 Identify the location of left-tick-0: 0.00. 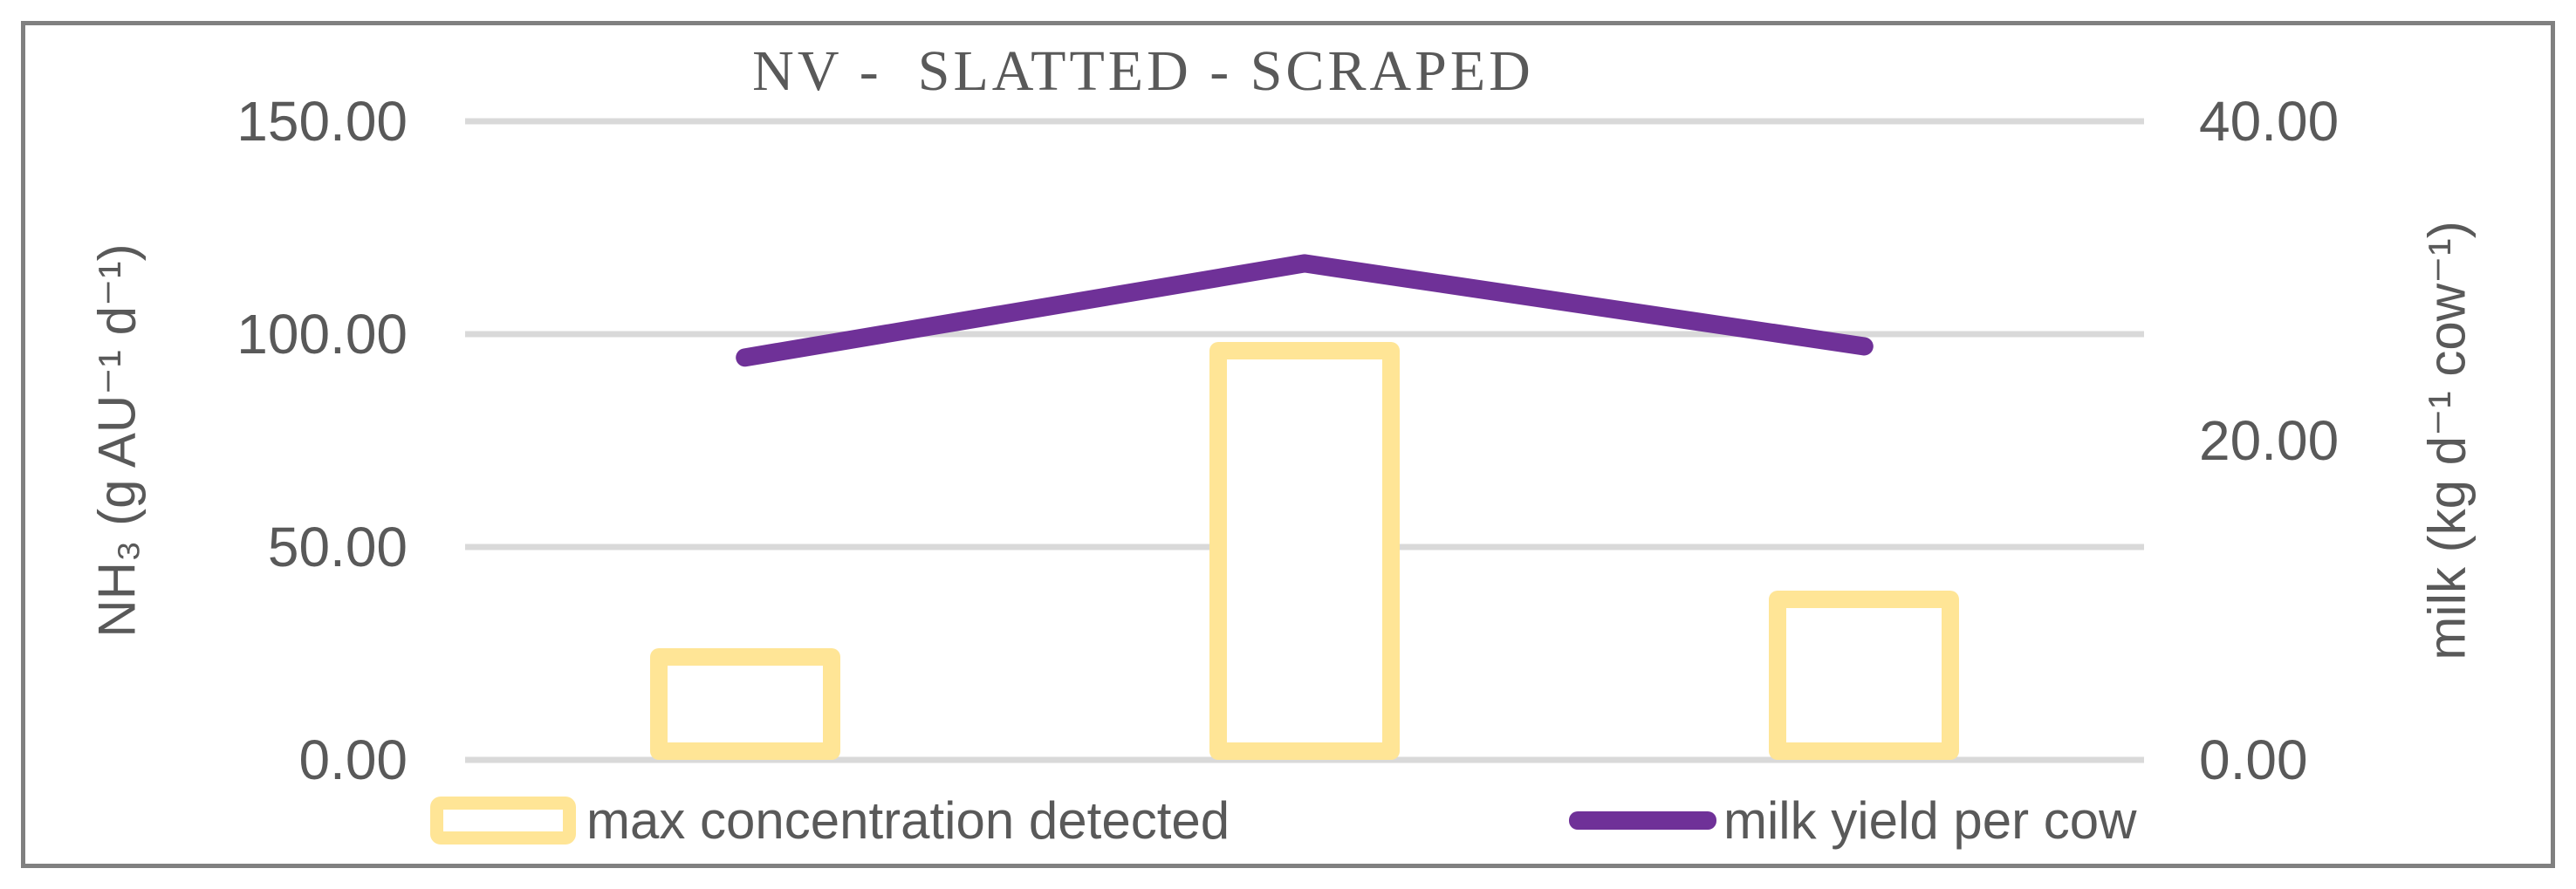
(353, 760).